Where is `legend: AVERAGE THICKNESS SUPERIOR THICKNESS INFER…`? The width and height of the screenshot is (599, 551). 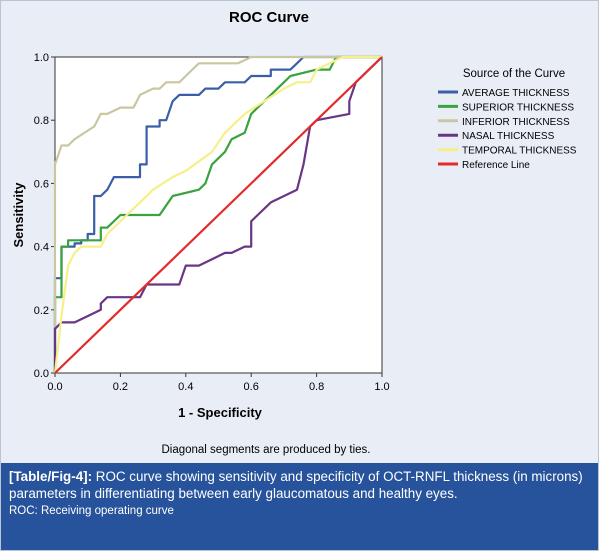 legend: AVERAGE THICKNESS SUPERIOR THICKNESS INFER… is located at coordinates (507, 129).